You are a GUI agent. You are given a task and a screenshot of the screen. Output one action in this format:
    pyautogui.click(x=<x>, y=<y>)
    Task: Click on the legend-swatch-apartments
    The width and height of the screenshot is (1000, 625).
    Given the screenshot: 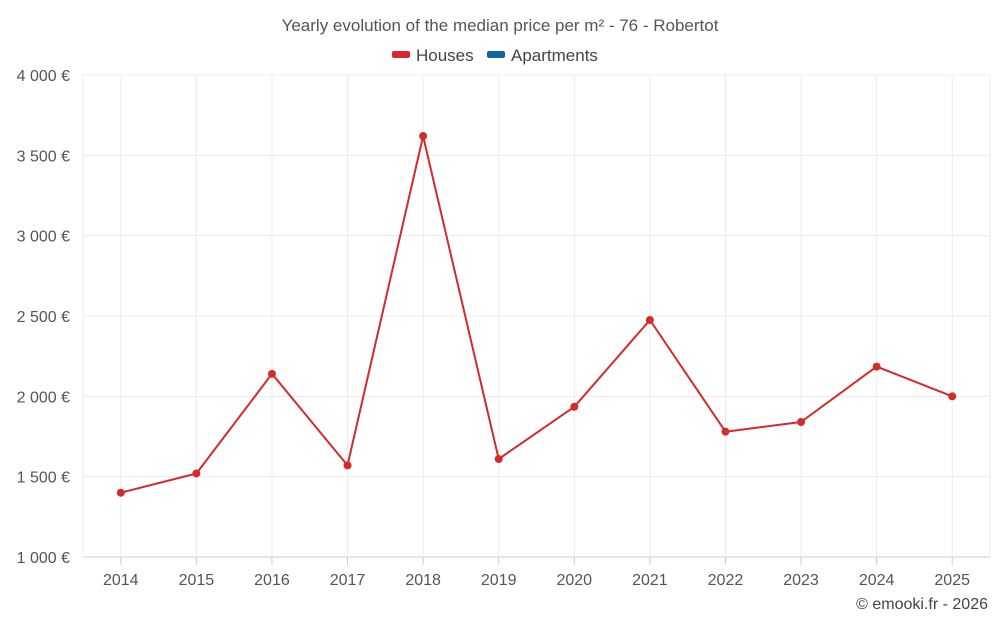 What is the action you would take?
    pyautogui.click(x=496, y=54)
    